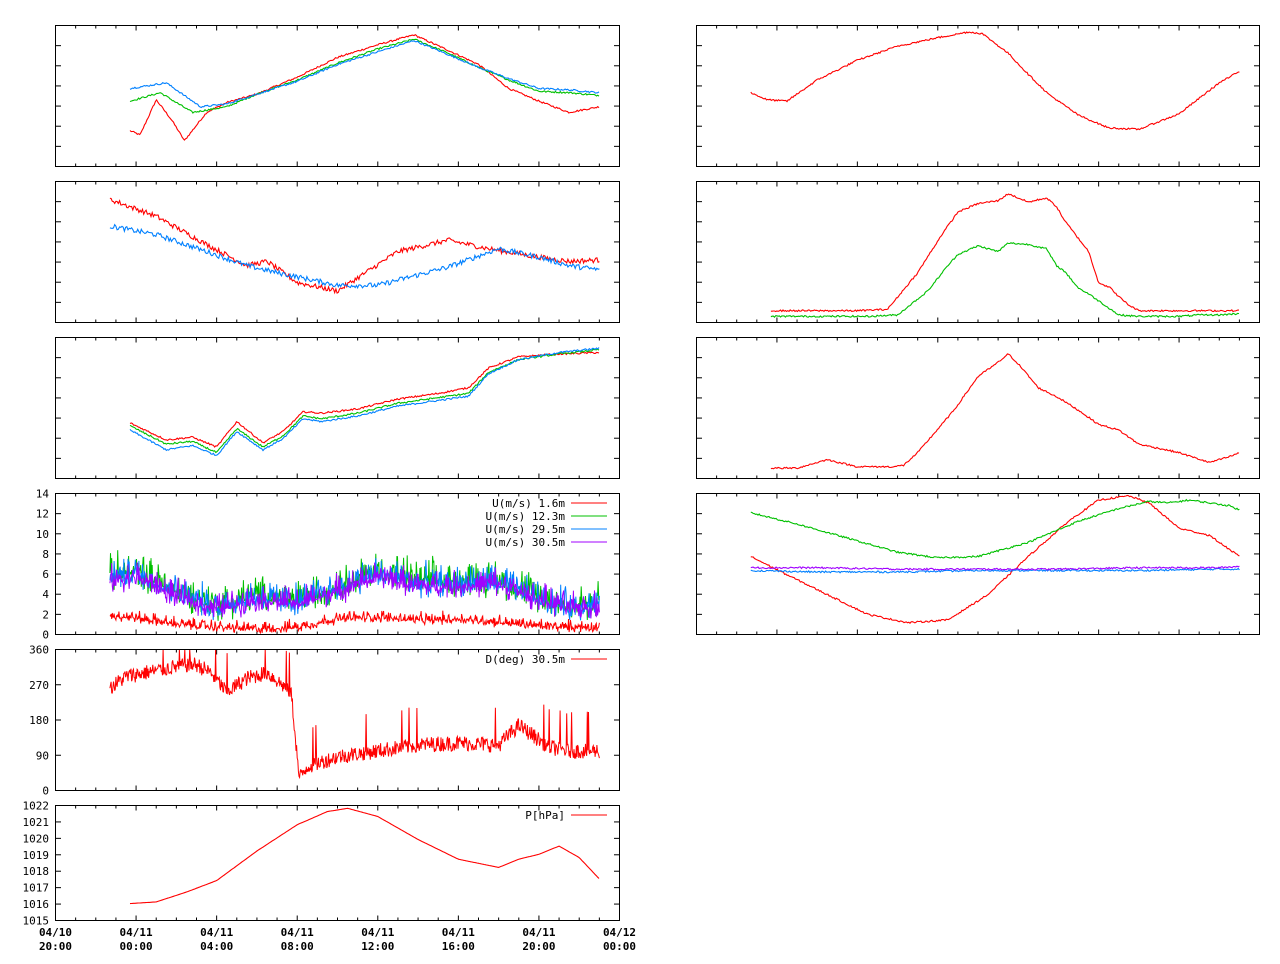 The height and width of the screenshot is (964, 1280). Describe the element at coordinates (39, 720) in the screenshot. I see `y-tick-label: 180` at that location.